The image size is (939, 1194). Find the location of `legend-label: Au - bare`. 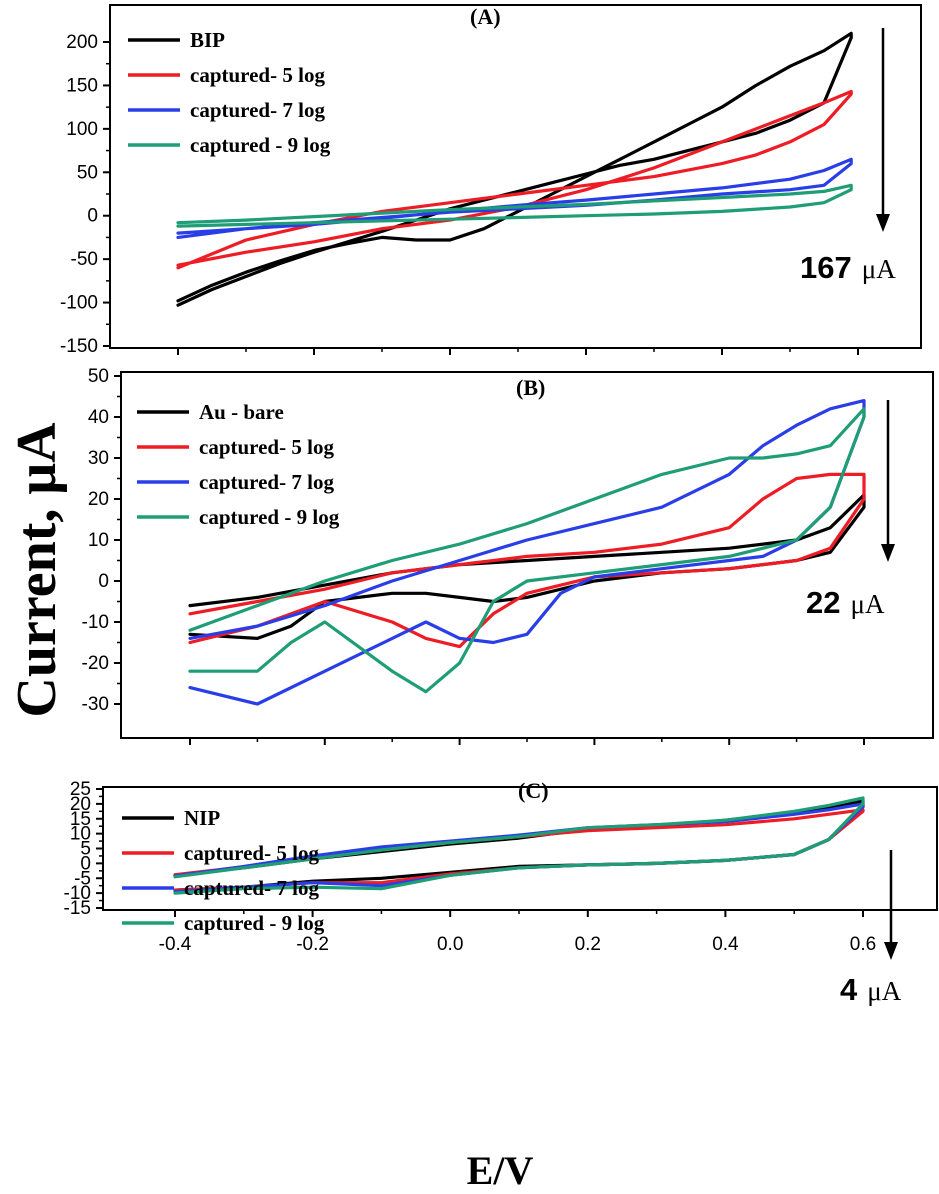

legend-label: Au - bare is located at coordinates (241, 412).